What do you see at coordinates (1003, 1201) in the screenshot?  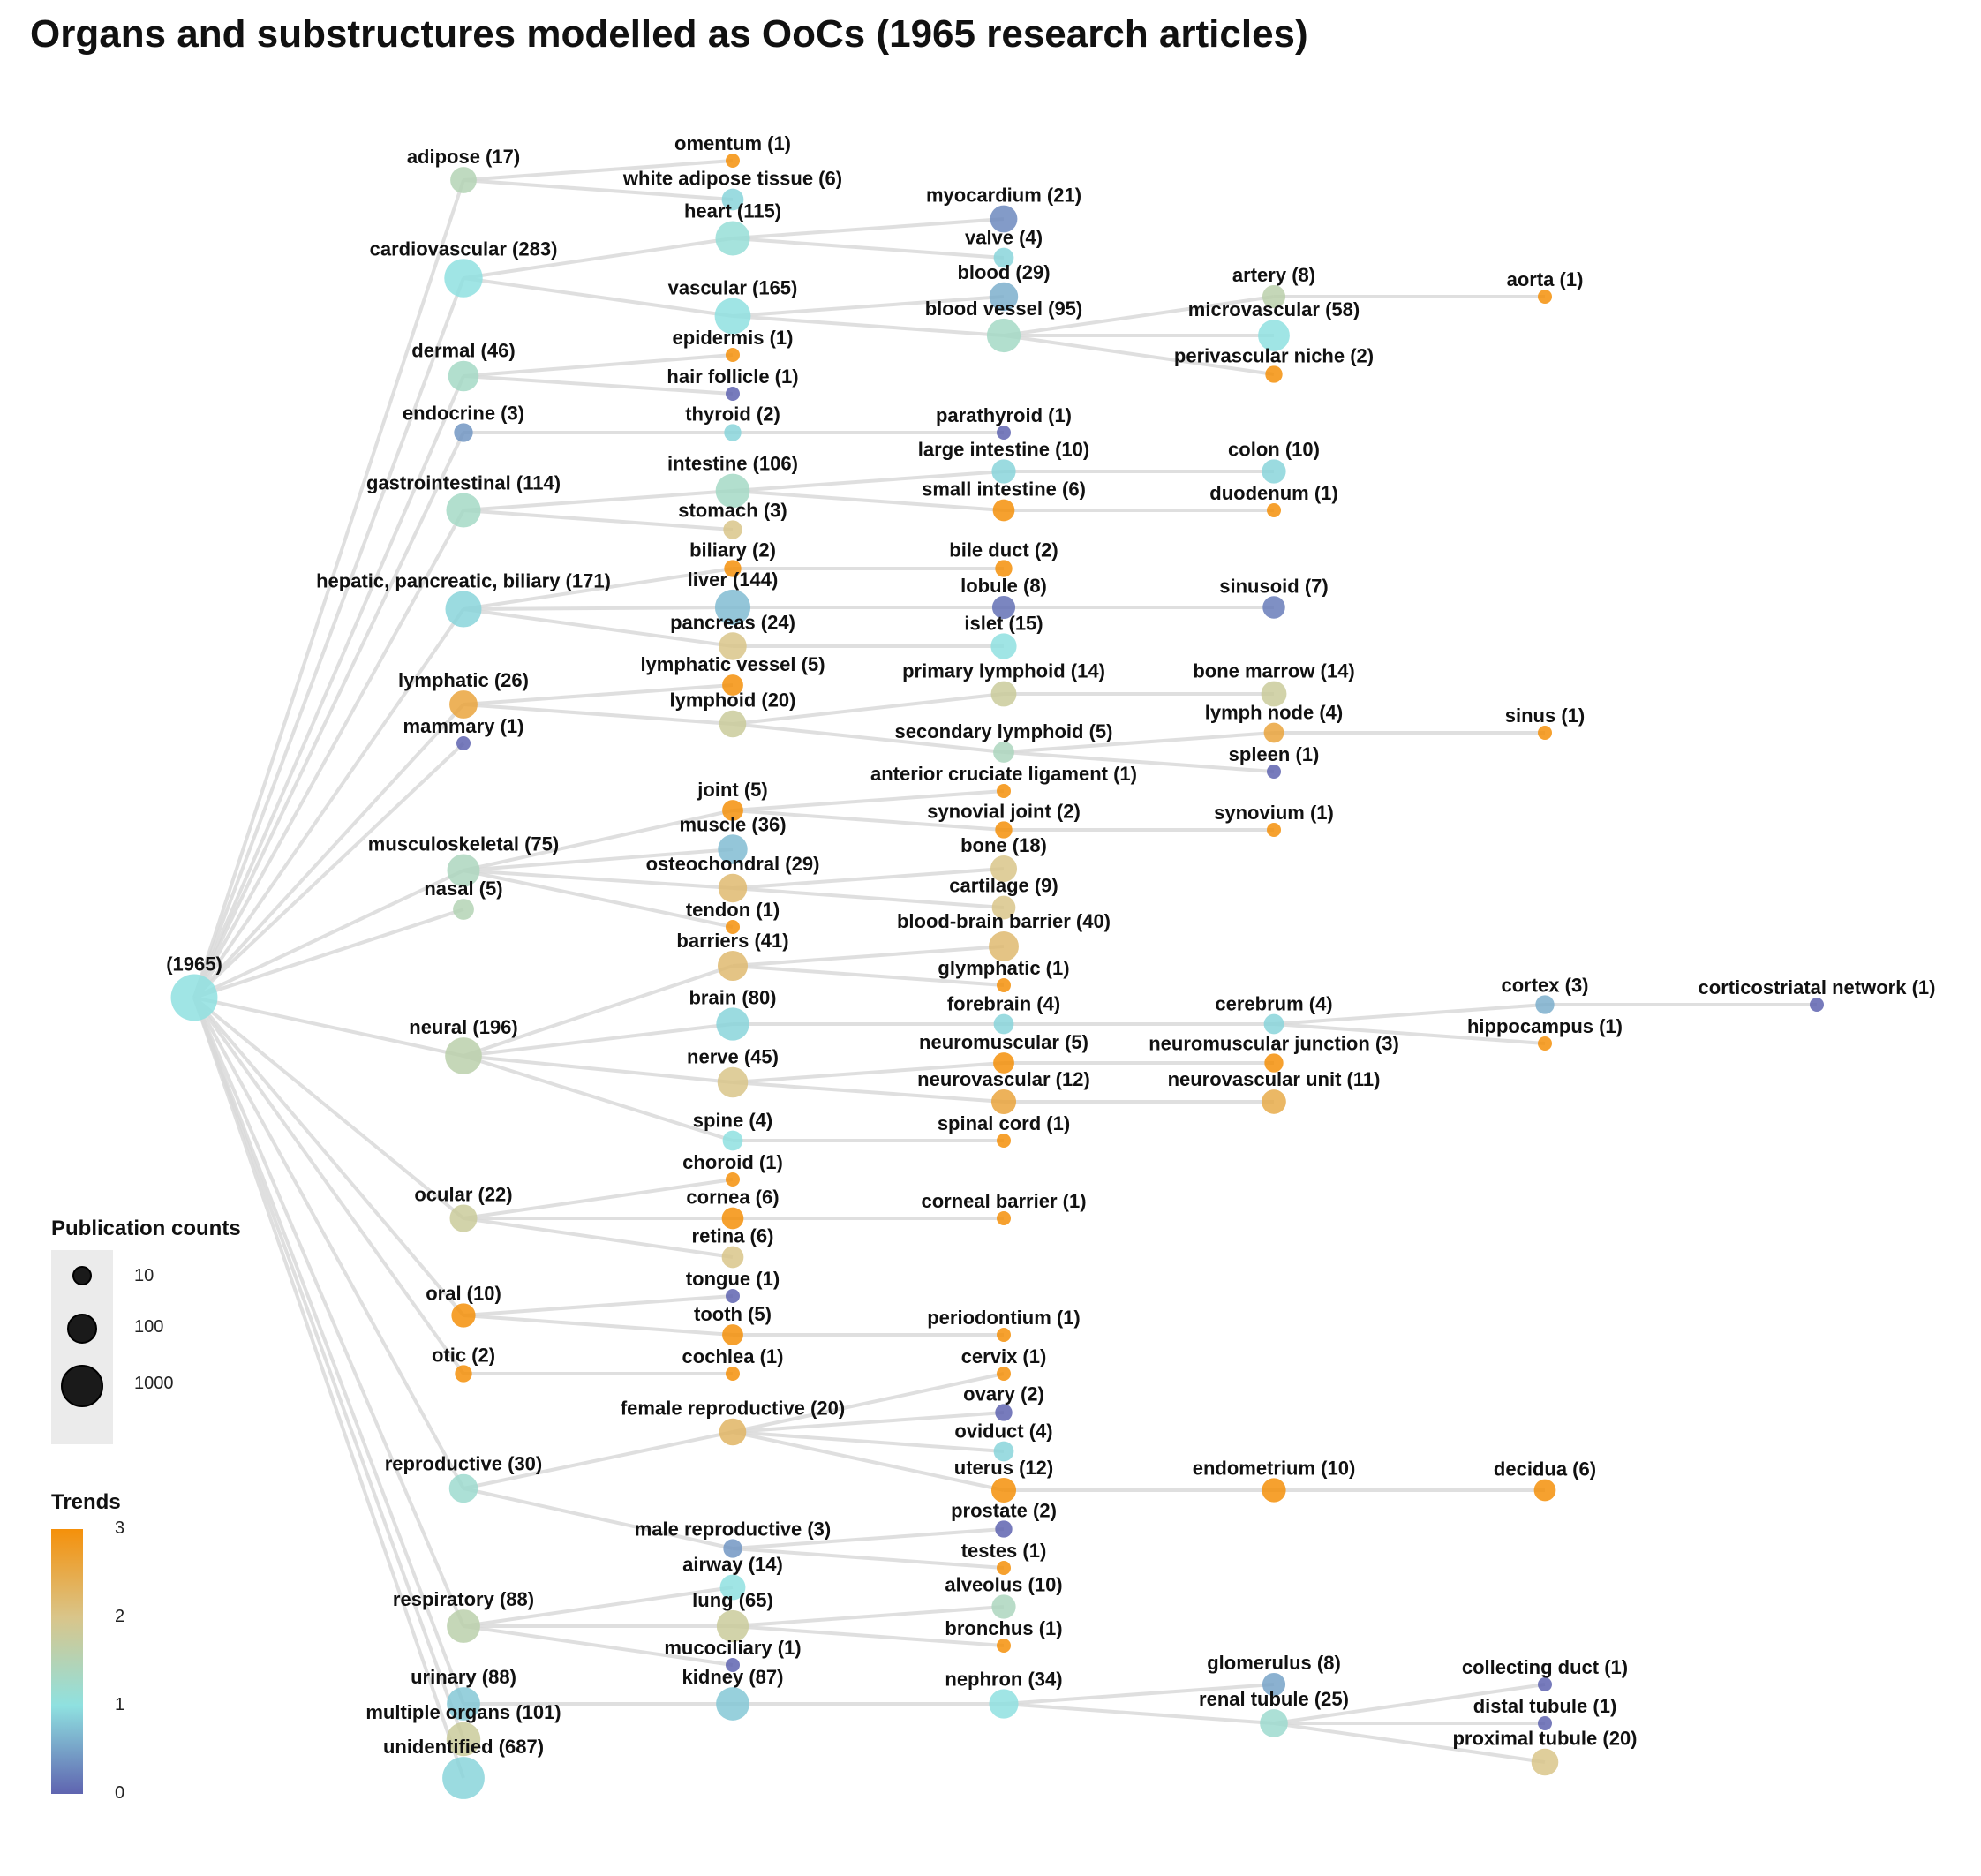 I see `node-label-cornealbarrier: corneal barrier (1)` at bounding box center [1003, 1201].